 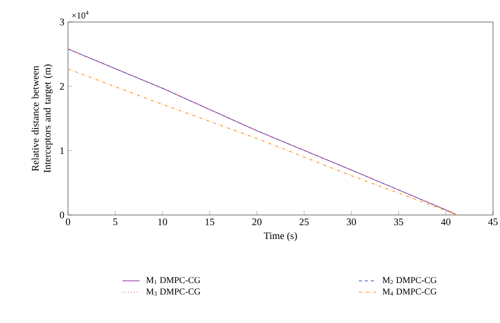 What do you see at coordinates (173, 280) in the screenshot?
I see `legend-label: M$_{1}$ DMPC-CG` at bounding box center [173, 280].